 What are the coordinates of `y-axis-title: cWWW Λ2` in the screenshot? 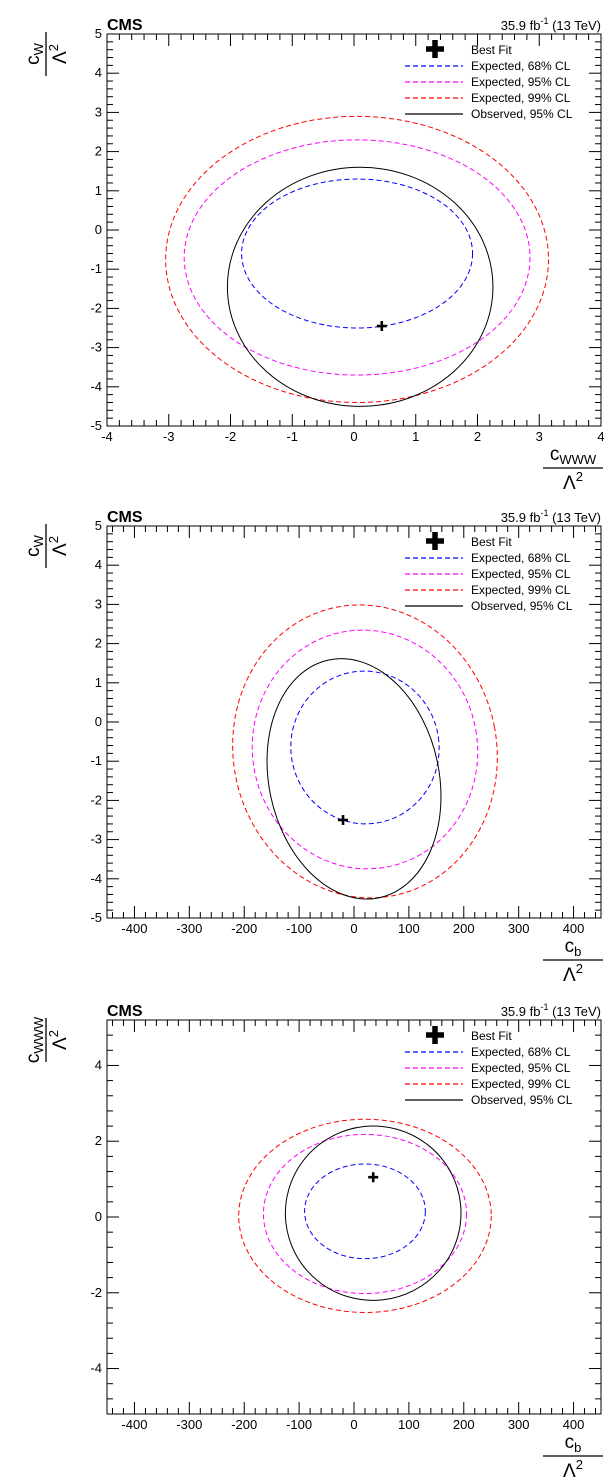 It's located at (47, 1039).